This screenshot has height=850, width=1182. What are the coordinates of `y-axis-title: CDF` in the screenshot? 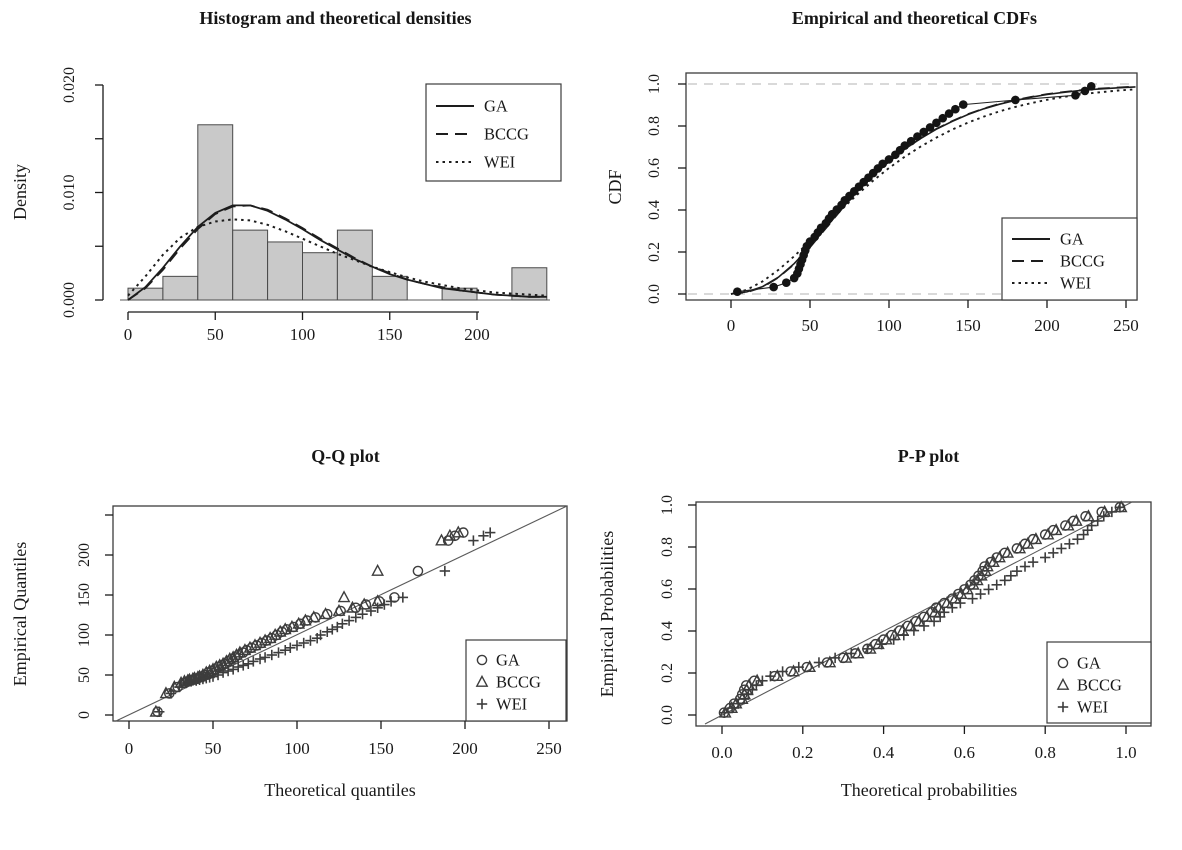 It's located at (615, 186).